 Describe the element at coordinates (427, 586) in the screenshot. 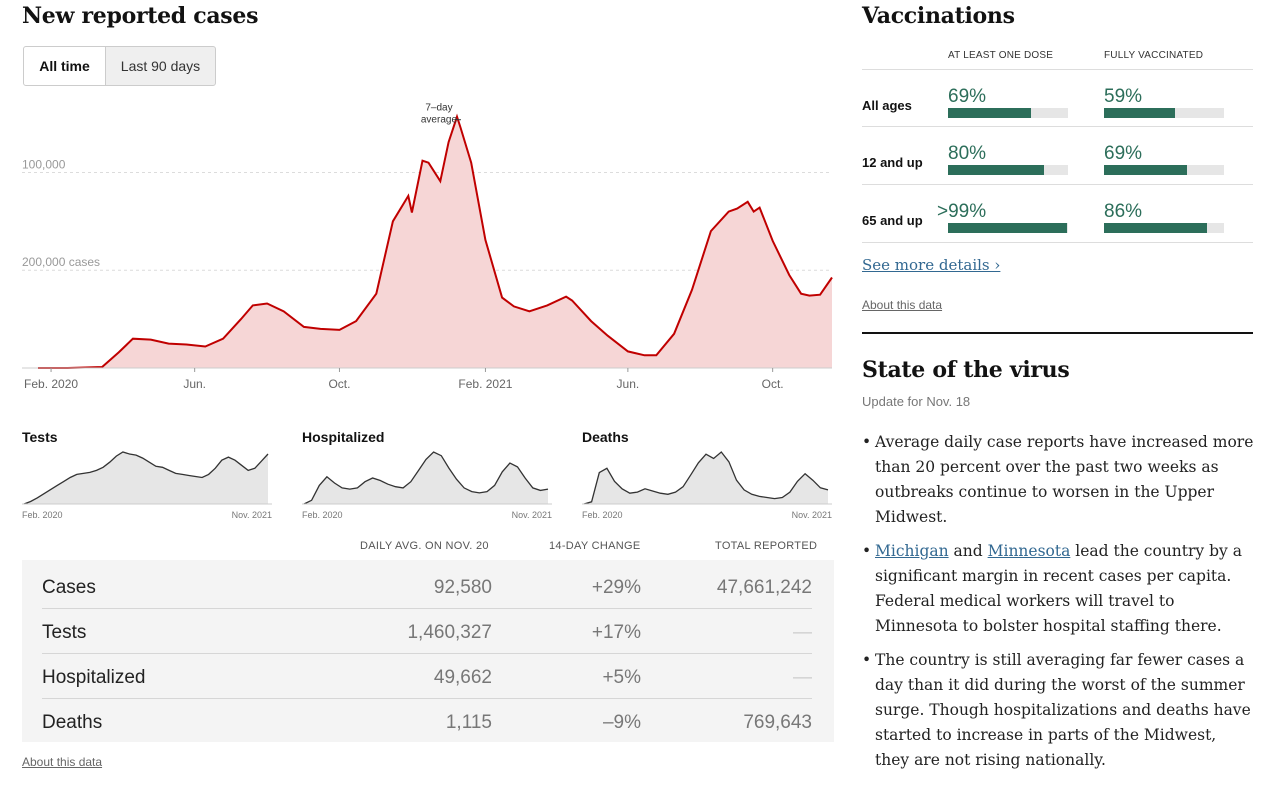

I see `stats-row-cases: Cases 92,580 +29% 47,661,242` at that location.